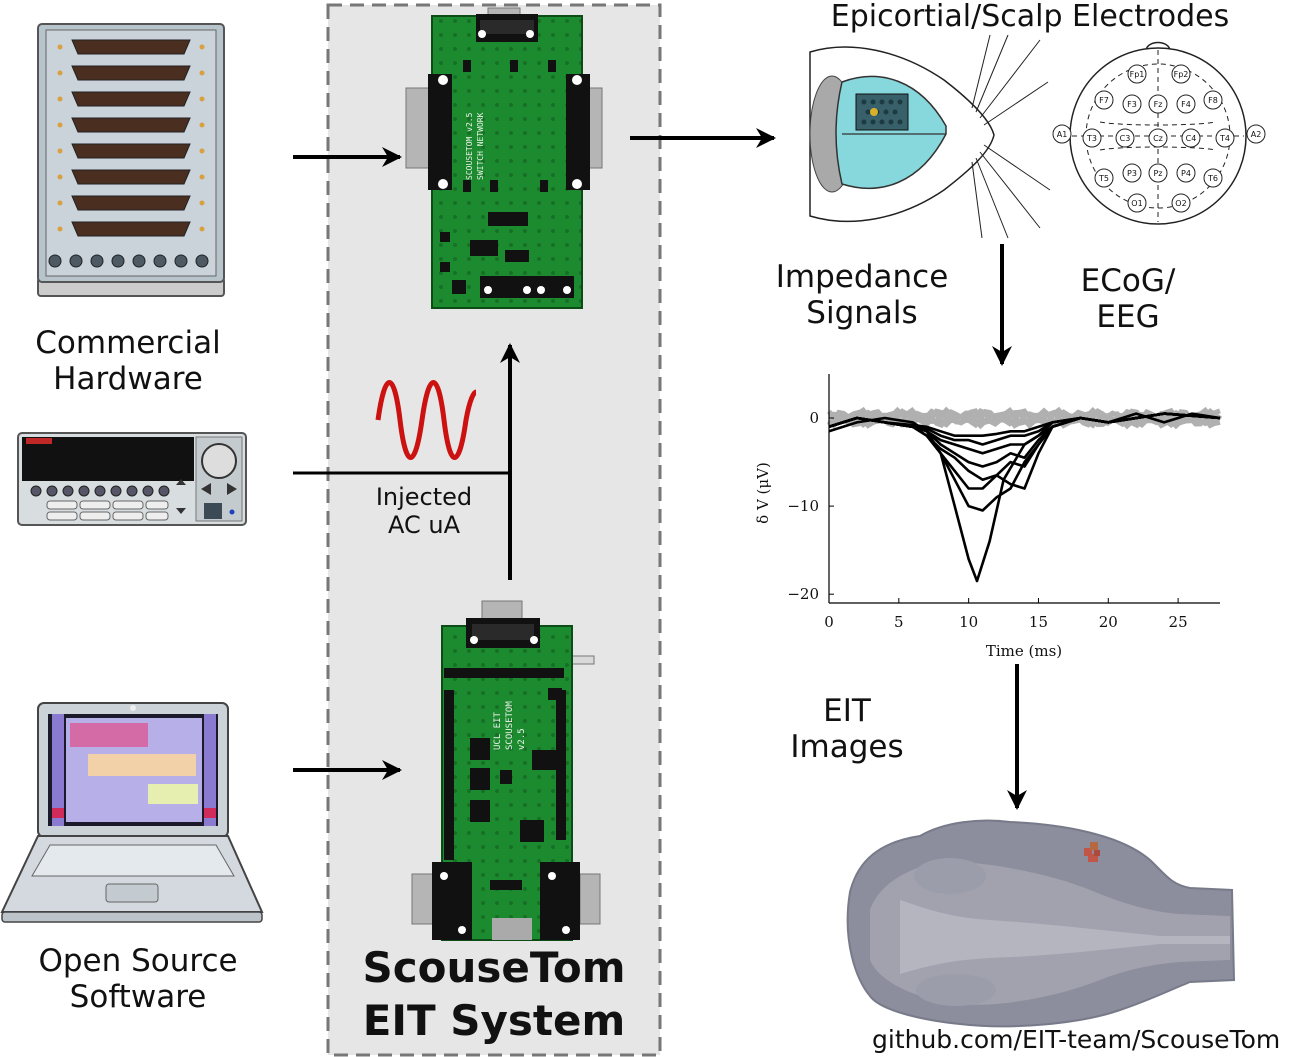 This screenshot has width=1294, height=1057. I want to click on github-link: github.com/EIT-team/ScouseTom, so click(1076, 1039).